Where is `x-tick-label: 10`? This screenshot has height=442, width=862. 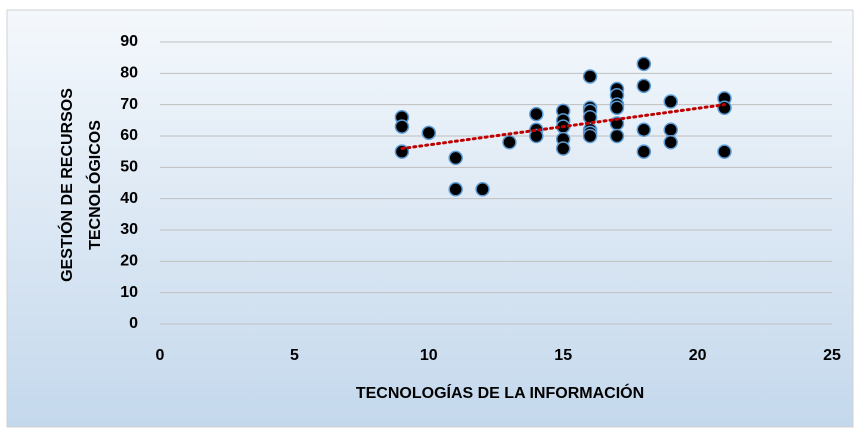 x-tick-label: 10 is located at coordinates (429, 355).